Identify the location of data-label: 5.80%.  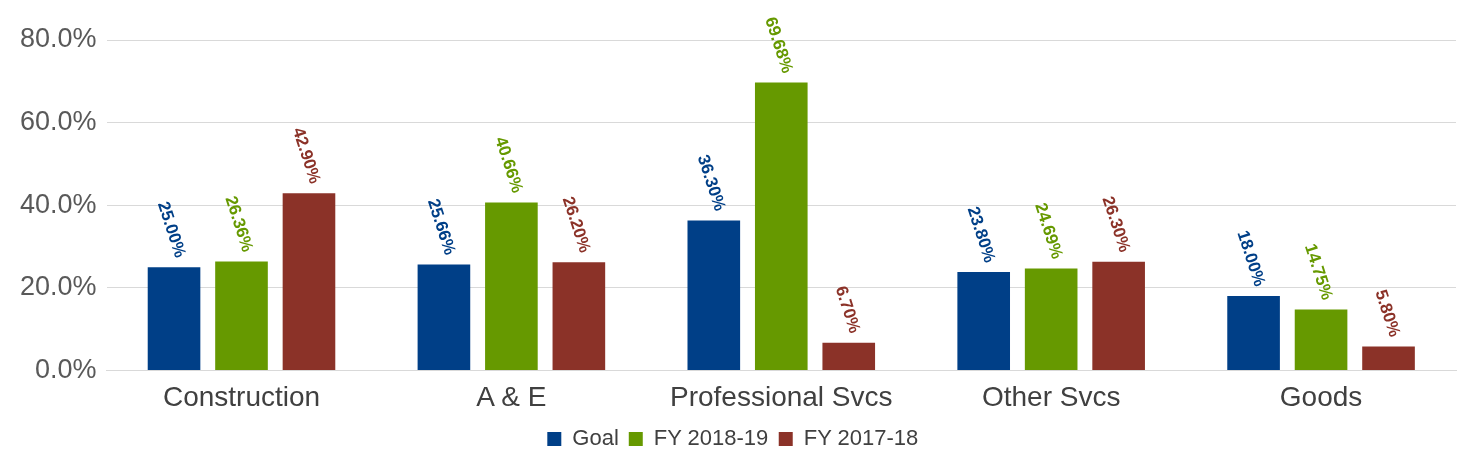
(1388, 313).